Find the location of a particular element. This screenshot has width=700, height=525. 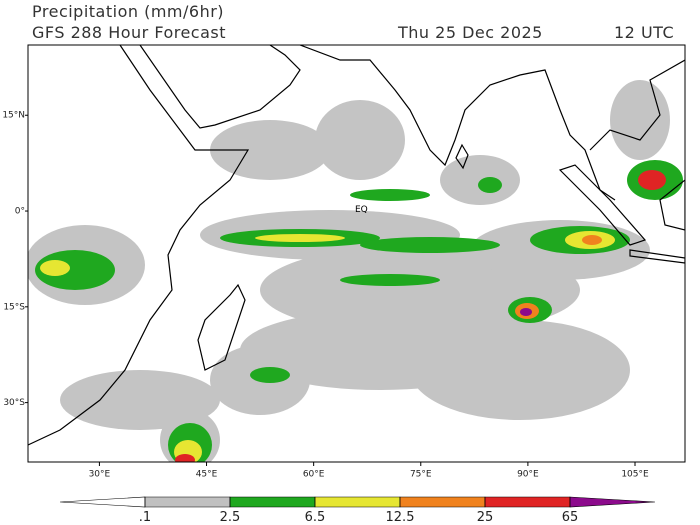

colorbar: .1 2.5 6.5 12.5 25 65 is located at coordinates (357, 510).